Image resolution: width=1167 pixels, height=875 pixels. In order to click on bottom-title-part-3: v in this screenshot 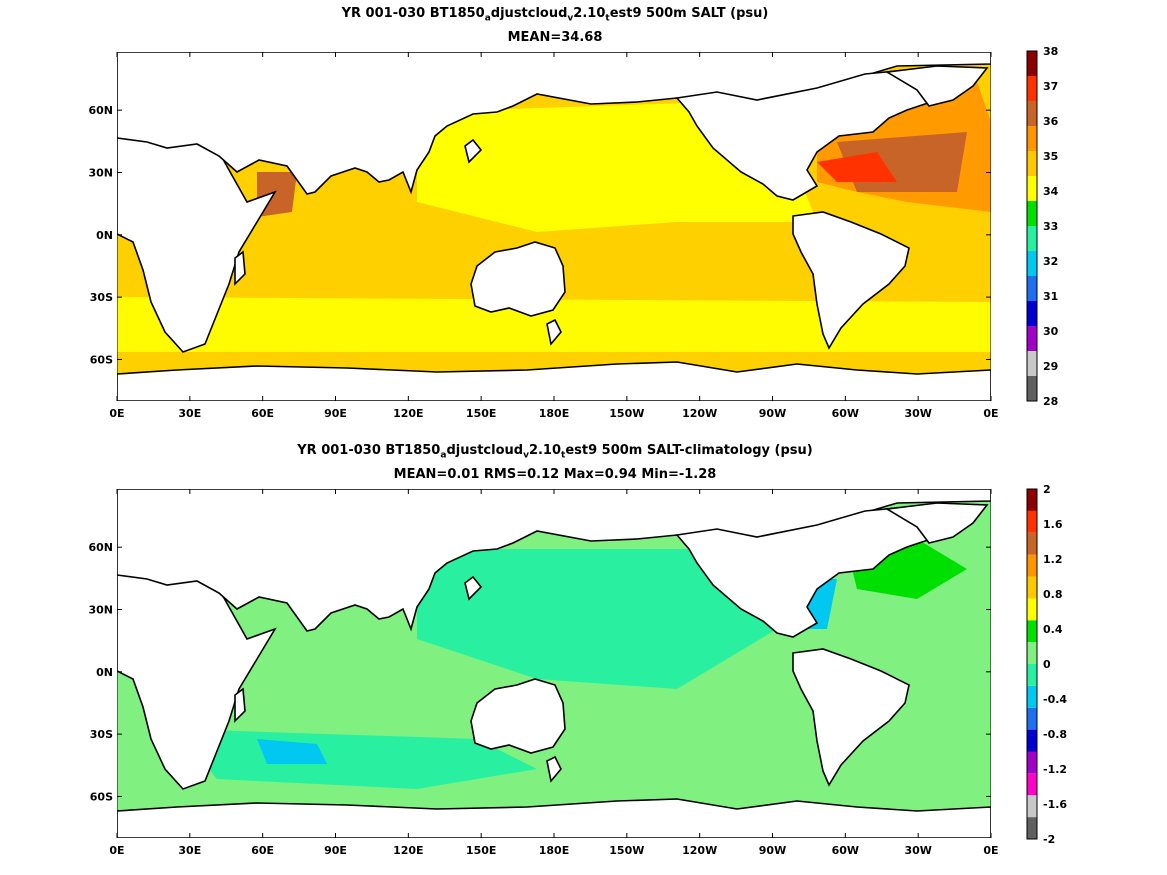, I will do `click(526, 455)`.